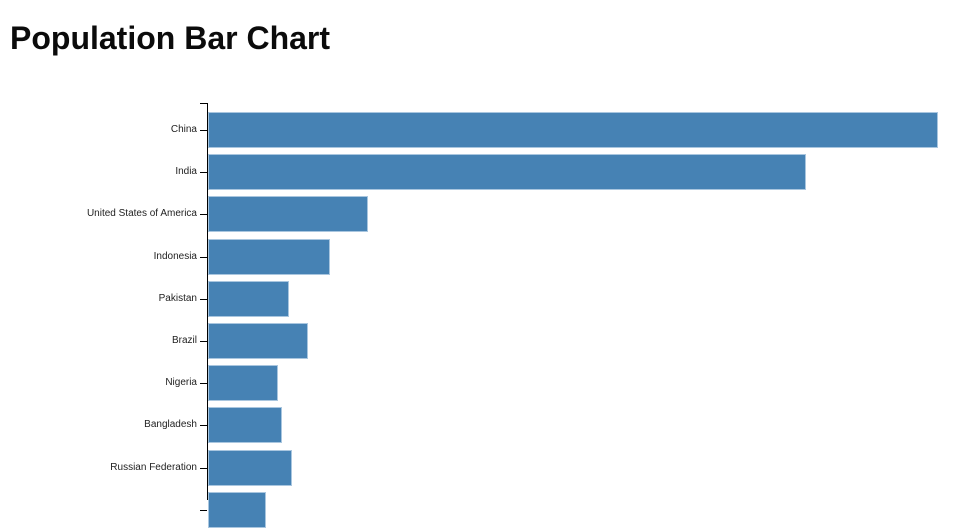 The image size is (960, 528). I want to click on category-label: China, so click(183, 129).